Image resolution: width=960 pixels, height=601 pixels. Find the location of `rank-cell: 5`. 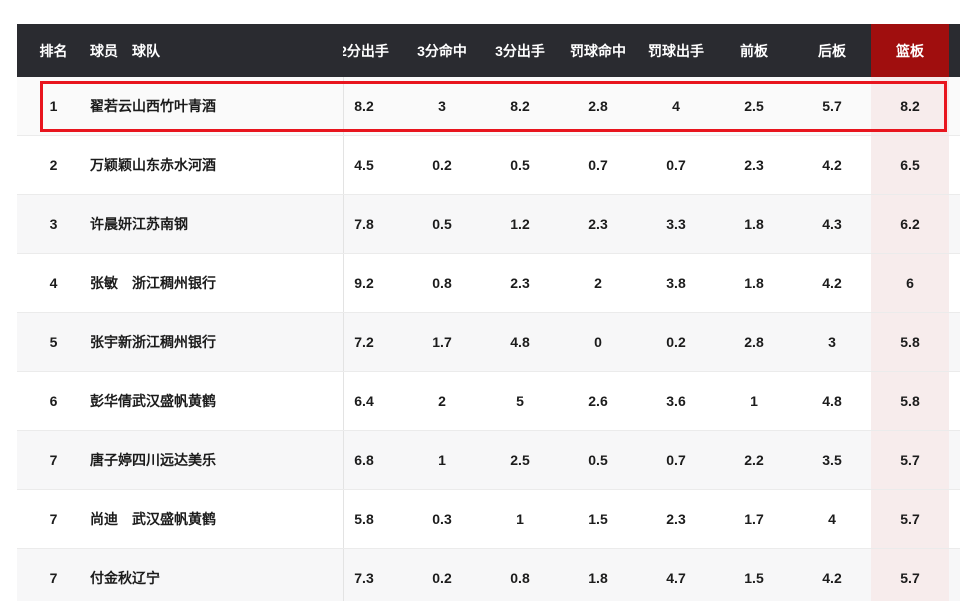

rank-cell: 5 is located at coordinates (53, 342).